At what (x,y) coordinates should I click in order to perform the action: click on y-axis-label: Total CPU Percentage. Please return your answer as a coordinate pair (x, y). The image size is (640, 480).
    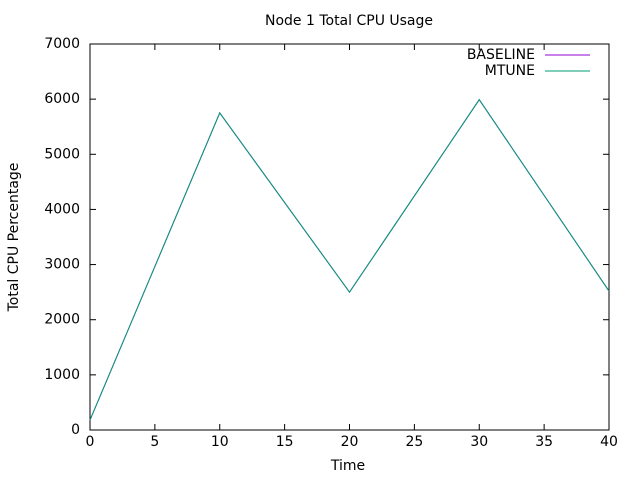
    Looking at the image, I should click on (14, 238).